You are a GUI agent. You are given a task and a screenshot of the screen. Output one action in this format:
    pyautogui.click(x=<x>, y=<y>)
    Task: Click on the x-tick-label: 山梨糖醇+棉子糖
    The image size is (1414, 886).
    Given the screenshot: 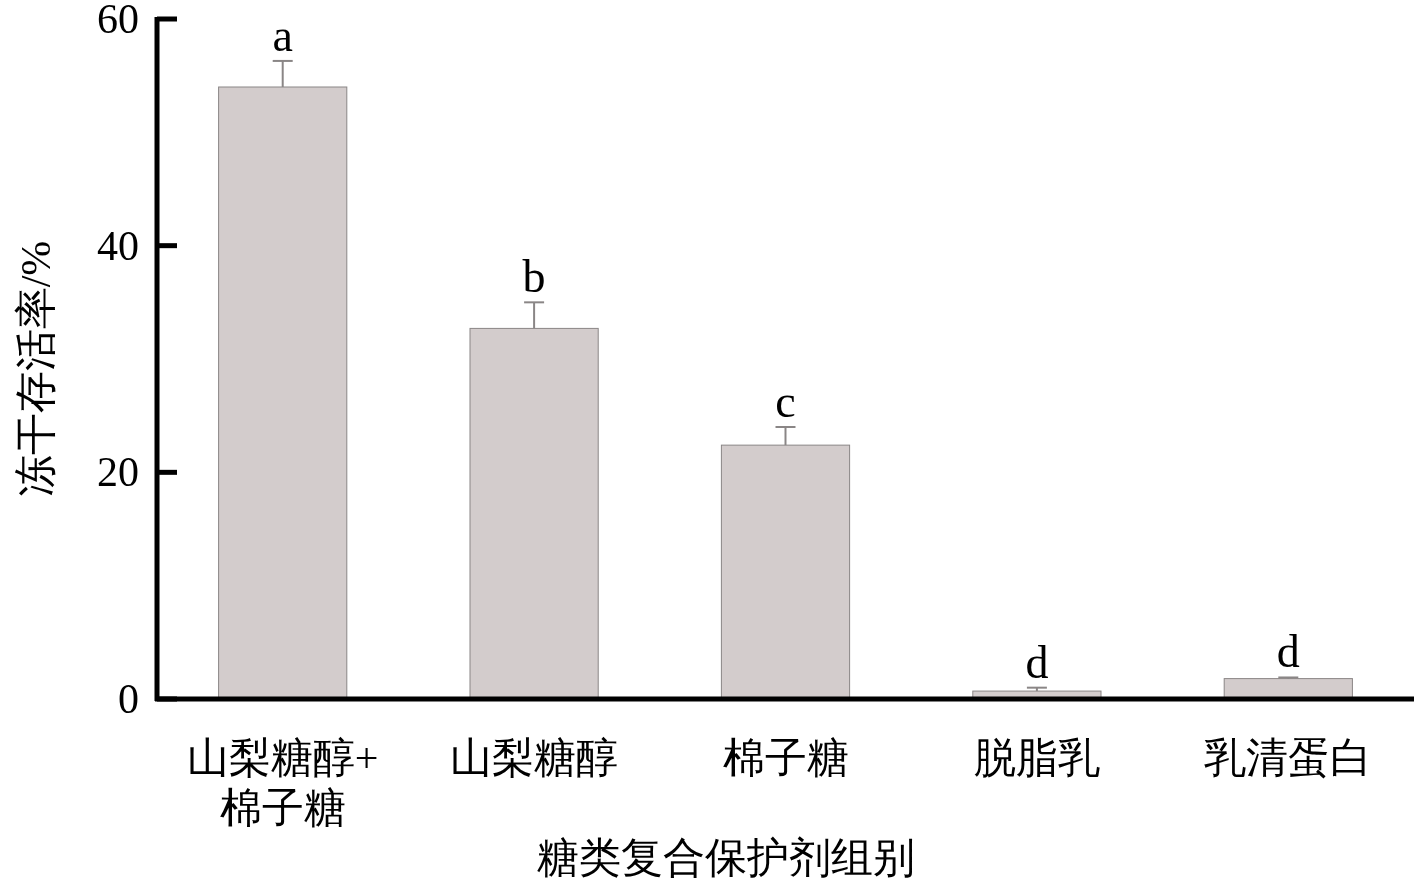 What is the action you would take?
    pyautogui.click(x=282, y=783)
    